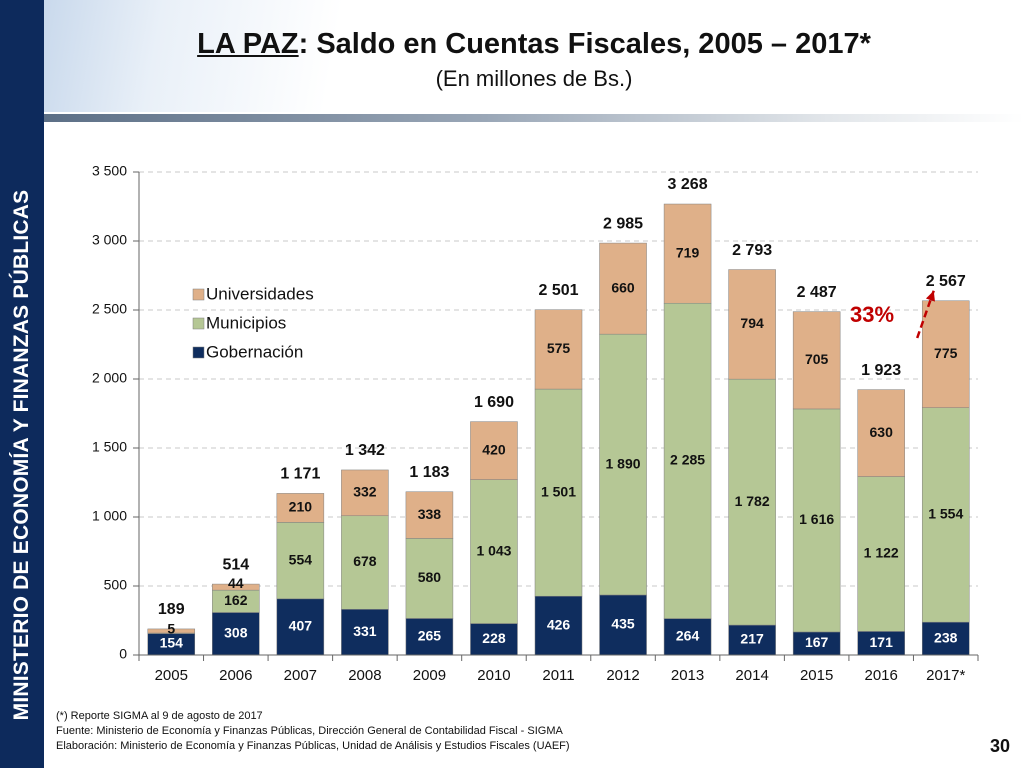 Image resolution: width=1024 pixels, height=768 pixels. What do you see at coordinates (429, 472) in the screenshot?
I see `total-label: 1 183` at bounding box center [429, 472].